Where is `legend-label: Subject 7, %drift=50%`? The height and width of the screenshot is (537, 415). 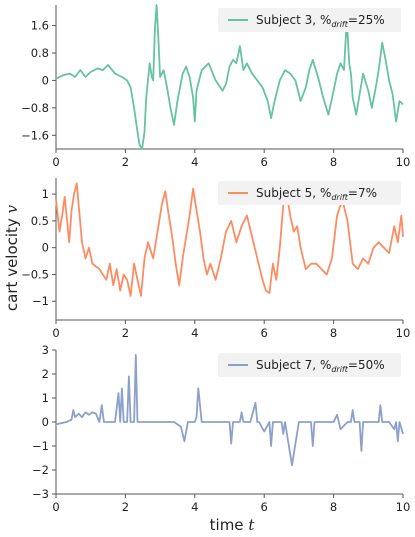
legend-label: Subject 7, %drift=50% is located at coordinates (320, 366).